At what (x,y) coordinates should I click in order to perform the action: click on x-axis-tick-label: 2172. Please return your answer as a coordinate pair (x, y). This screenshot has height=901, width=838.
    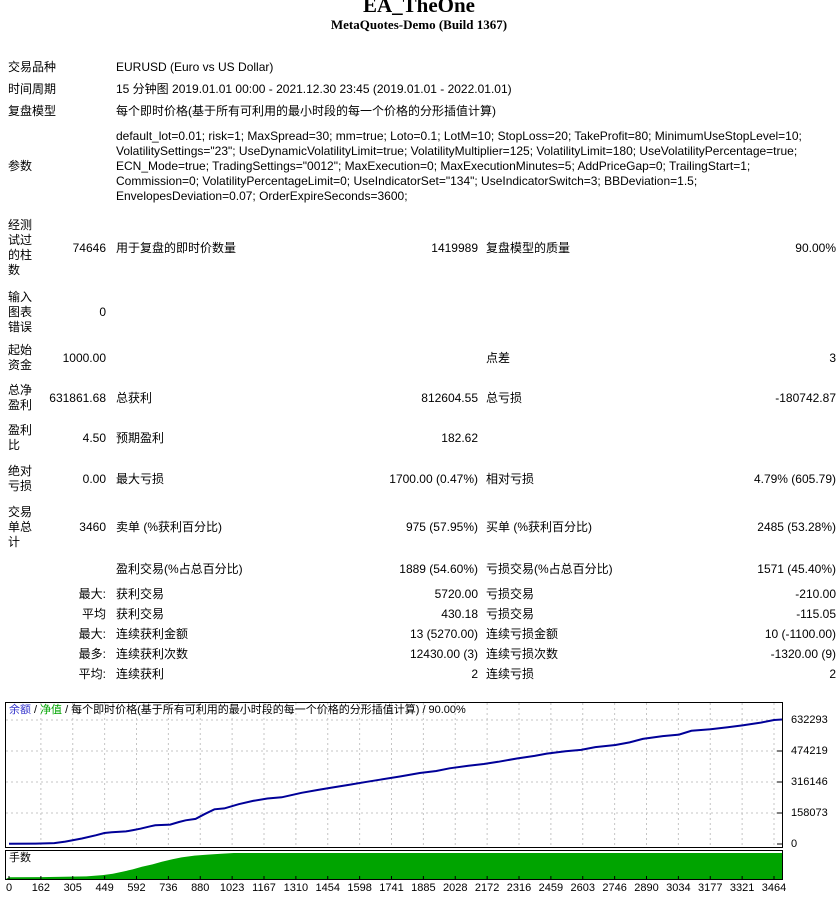
    Looking at the image, I should click on (487, 888).